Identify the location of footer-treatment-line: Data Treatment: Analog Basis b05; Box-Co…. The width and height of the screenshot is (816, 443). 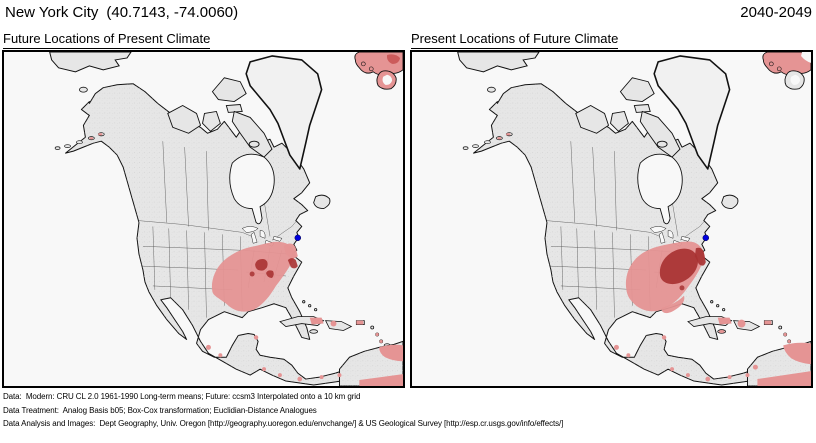
(160, 410).